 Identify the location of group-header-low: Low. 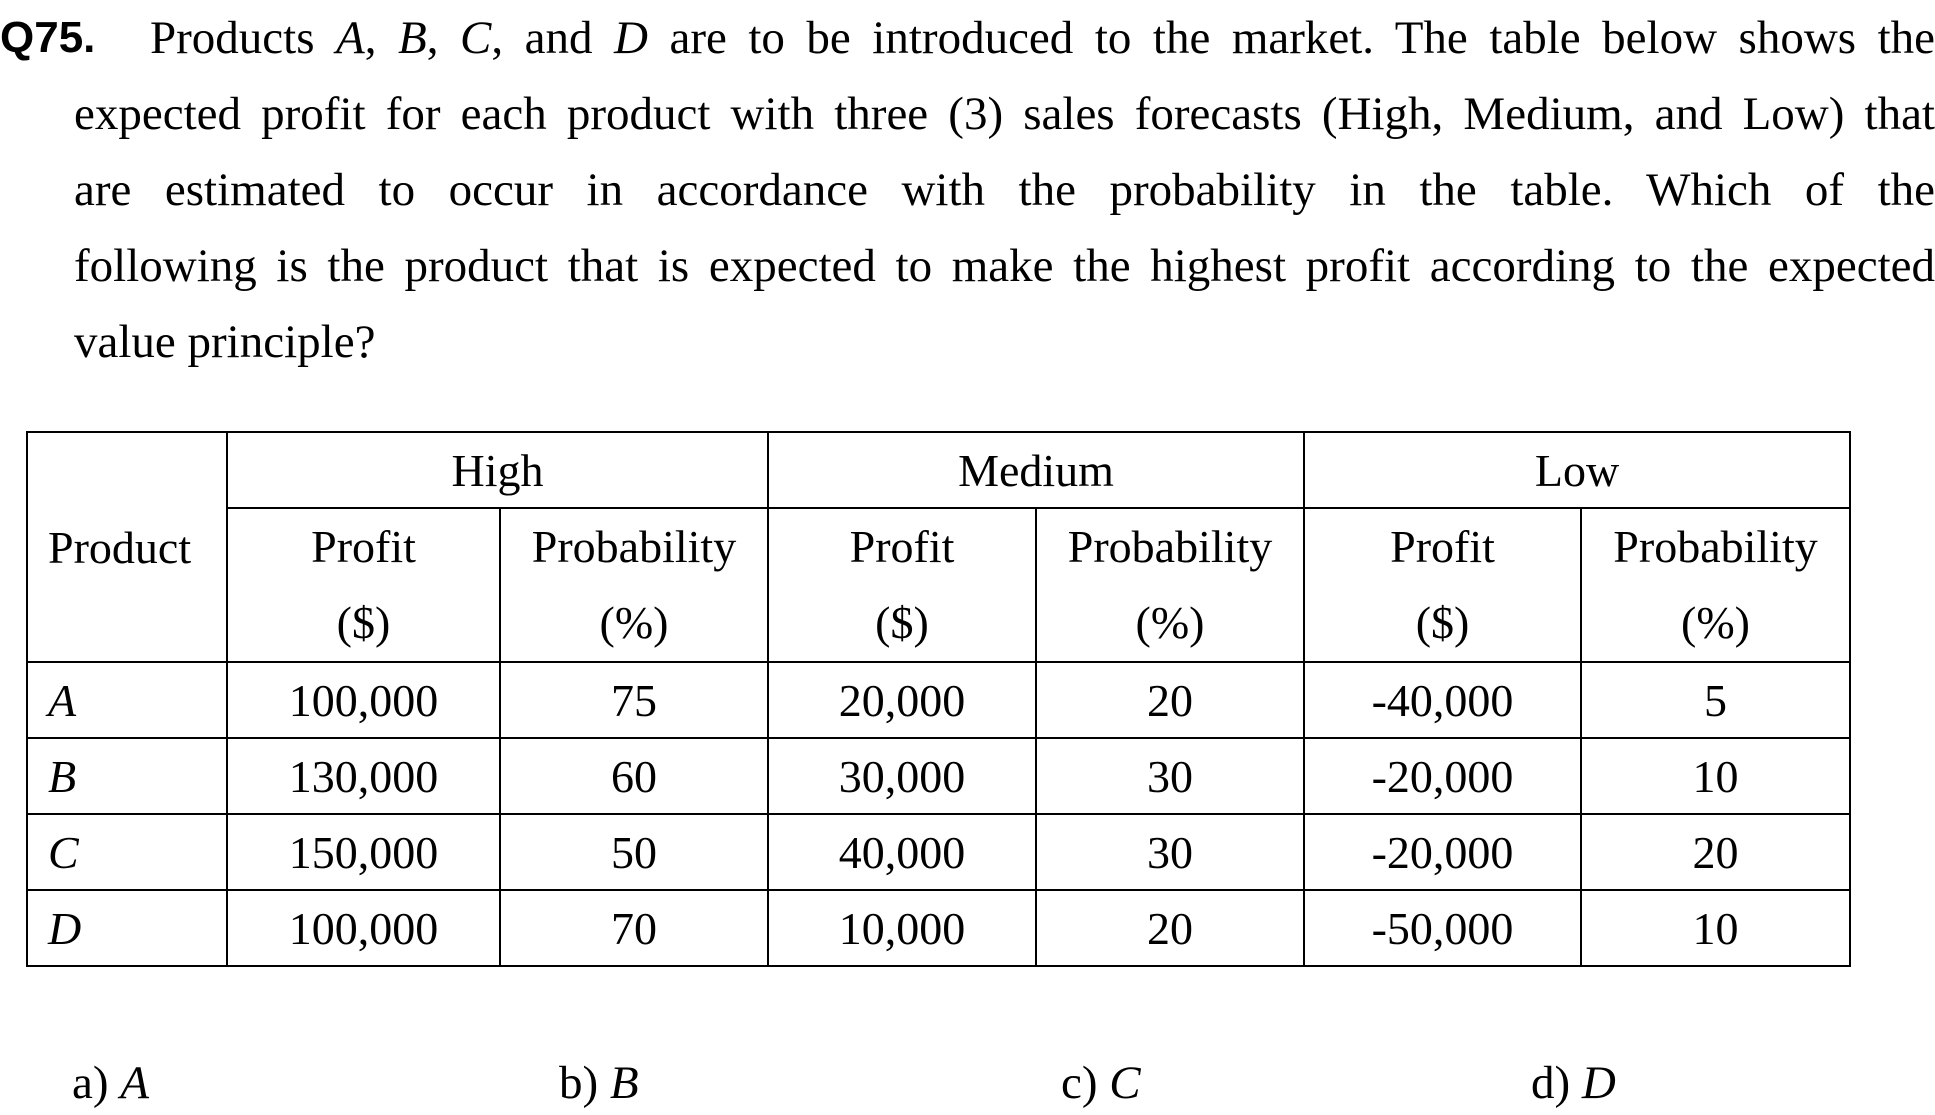
(1577, 470).